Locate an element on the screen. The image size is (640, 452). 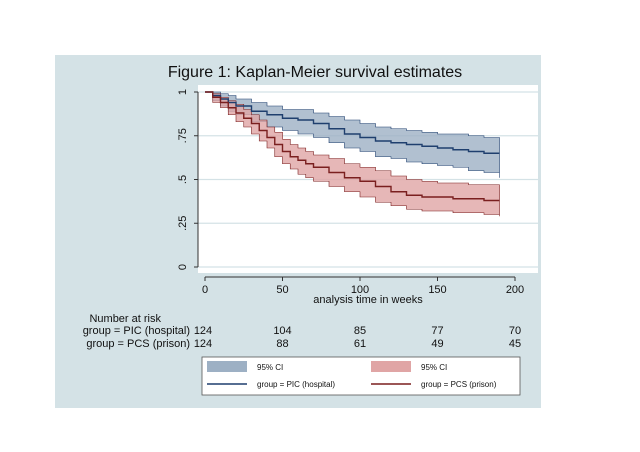
y-tick-label-2: .5 is located at coordinates (183, 179).